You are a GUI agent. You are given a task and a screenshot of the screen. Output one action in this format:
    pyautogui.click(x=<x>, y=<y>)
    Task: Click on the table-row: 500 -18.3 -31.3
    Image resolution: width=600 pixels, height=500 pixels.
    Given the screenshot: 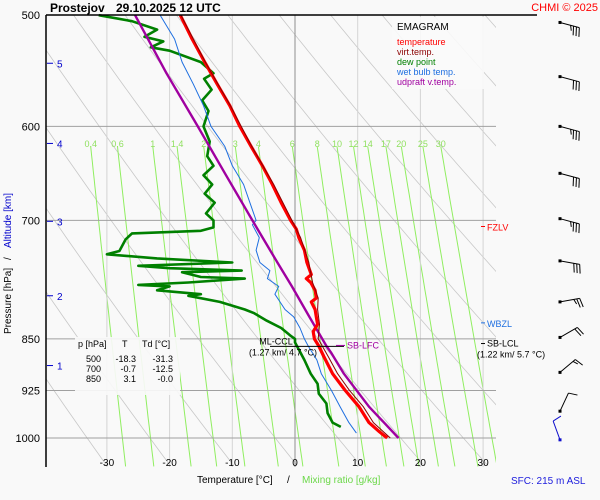 What is the action you would take?
    pyautogui.click(x=129, y=359)
    